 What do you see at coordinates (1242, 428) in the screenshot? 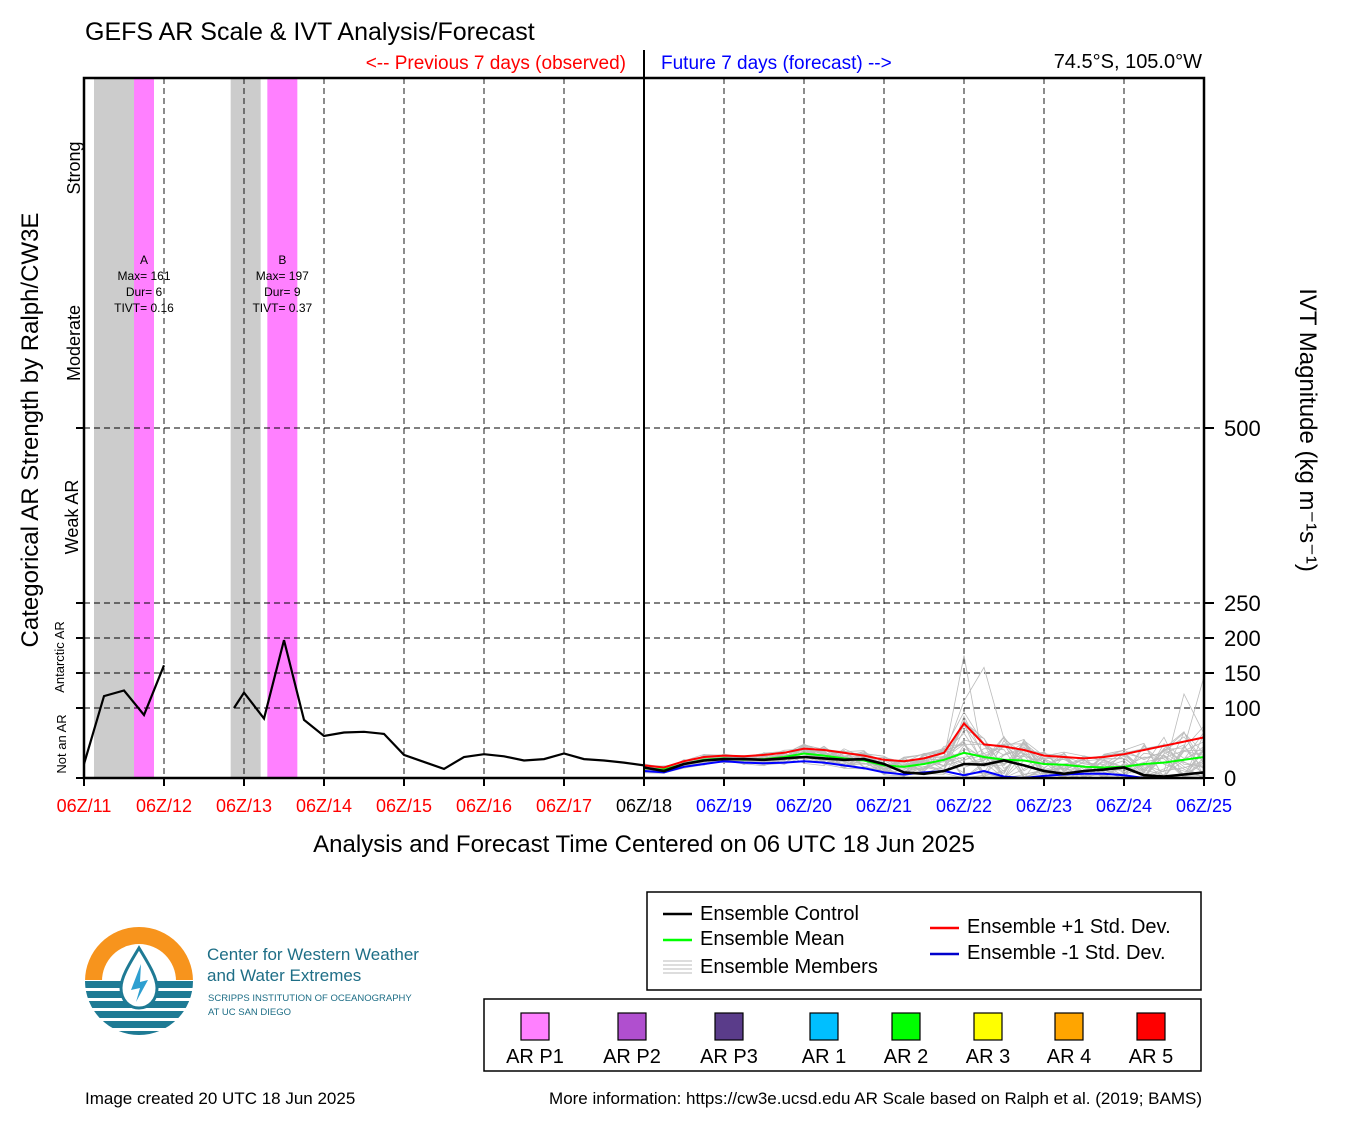
I see `y-tick-label: 500` at bounding box center [1242, 428].